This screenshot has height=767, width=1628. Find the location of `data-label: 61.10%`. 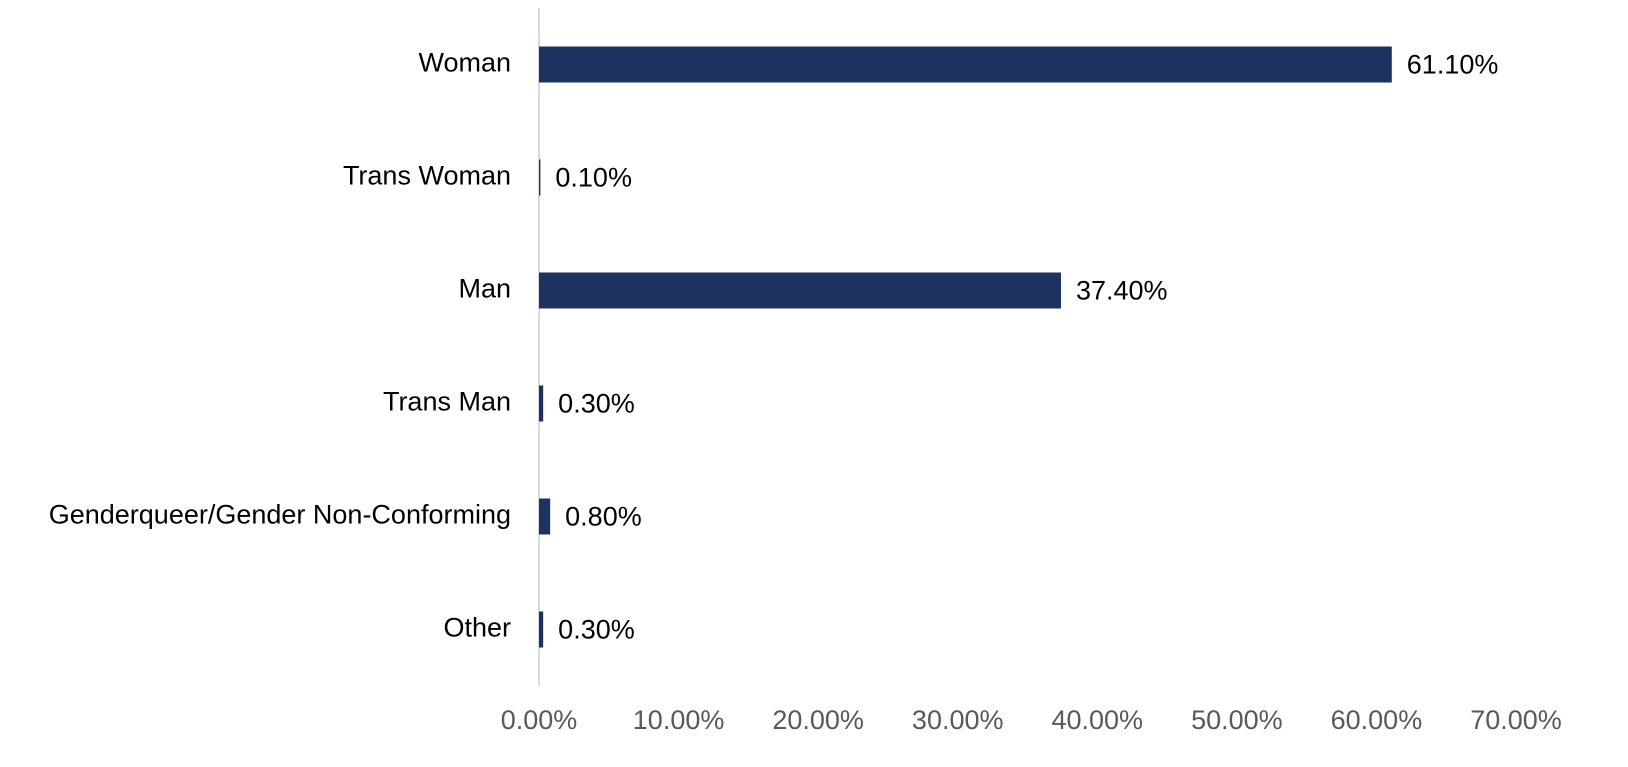

data-label: 61.10% is located at coordinates (1453, 65).